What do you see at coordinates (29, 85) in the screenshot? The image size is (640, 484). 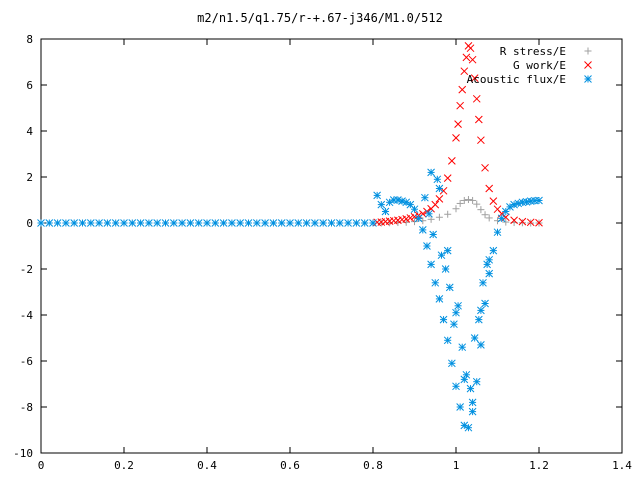 I see `y-tick-label: 6` at bounding box center [29, 85].